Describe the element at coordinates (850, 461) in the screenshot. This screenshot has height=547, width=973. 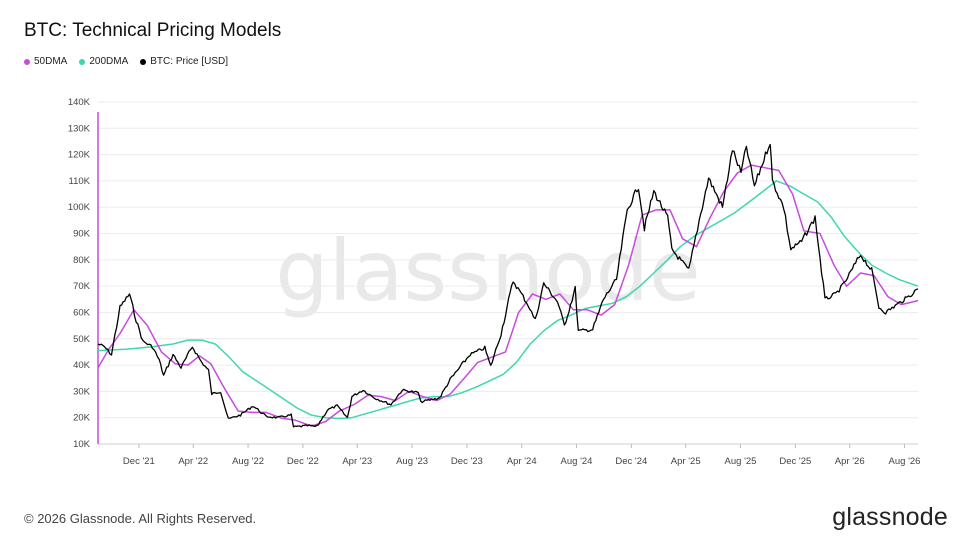
I see `x-tick-label: Apr '26` at that location.